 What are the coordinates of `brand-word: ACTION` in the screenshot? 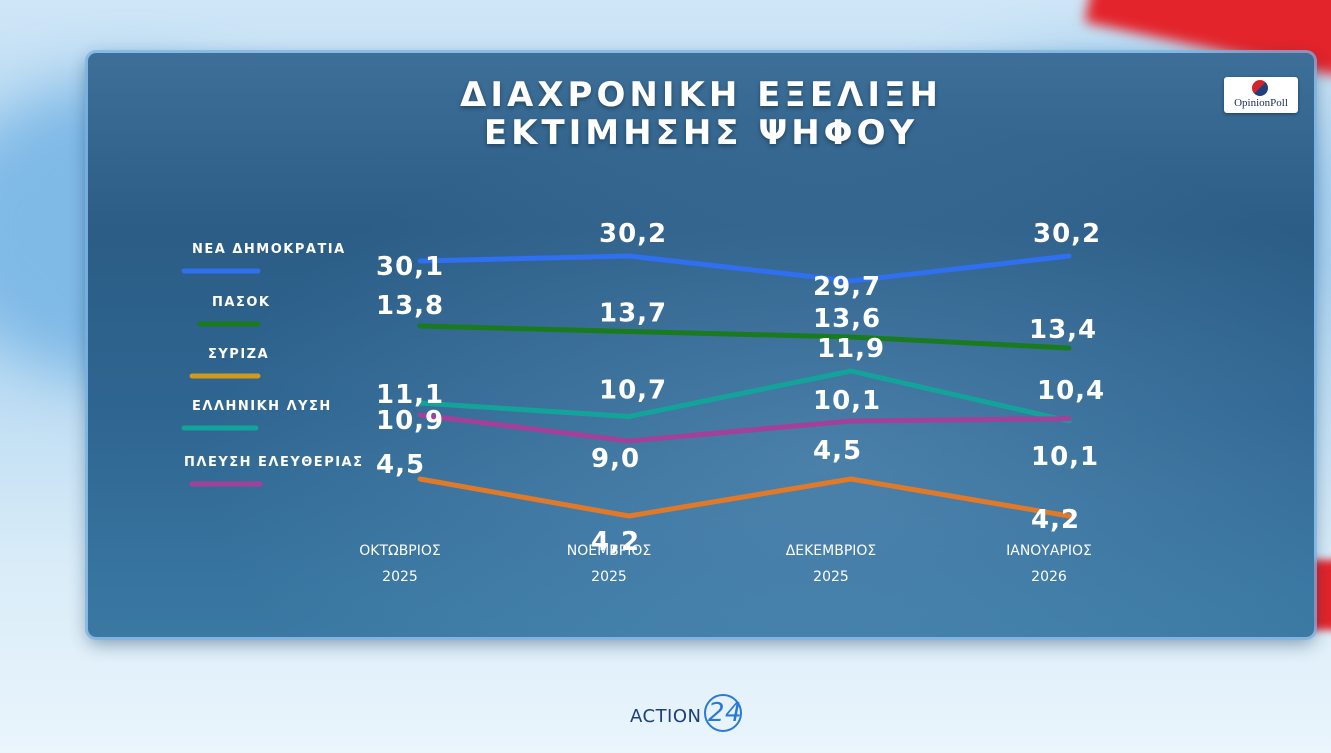 It's located at (666, 716).